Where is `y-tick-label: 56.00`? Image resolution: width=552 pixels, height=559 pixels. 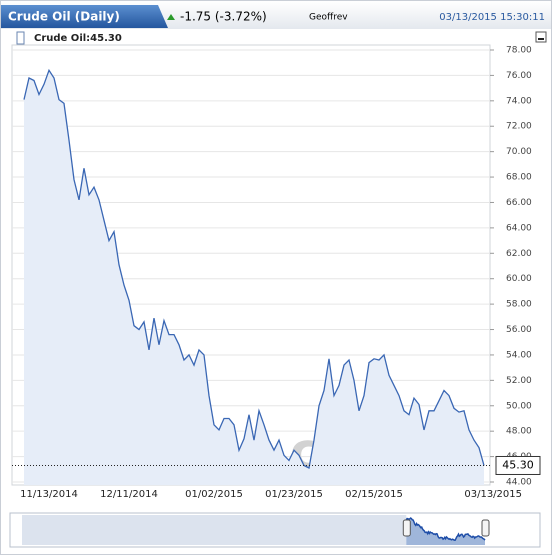
y-tick-label: 56.00 is located at coordinates (519, 330).